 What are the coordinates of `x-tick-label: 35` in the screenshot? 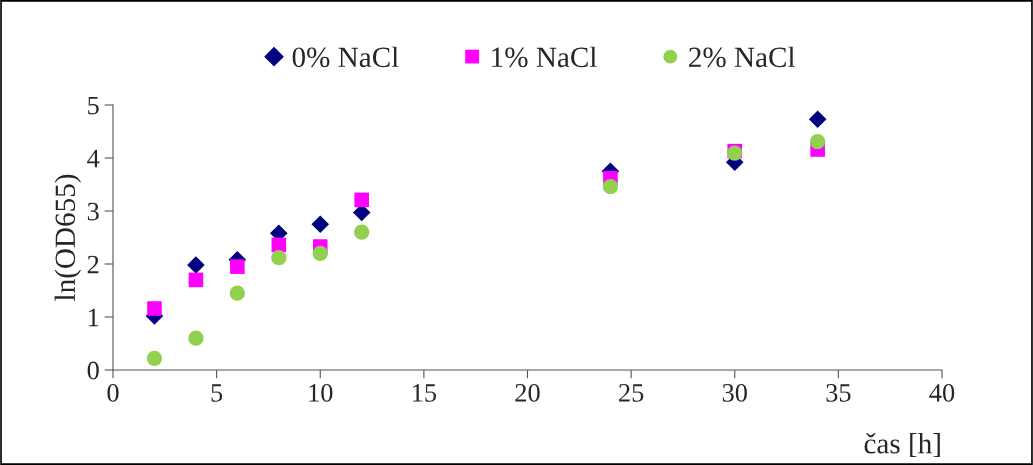 It's located at (838, 393).